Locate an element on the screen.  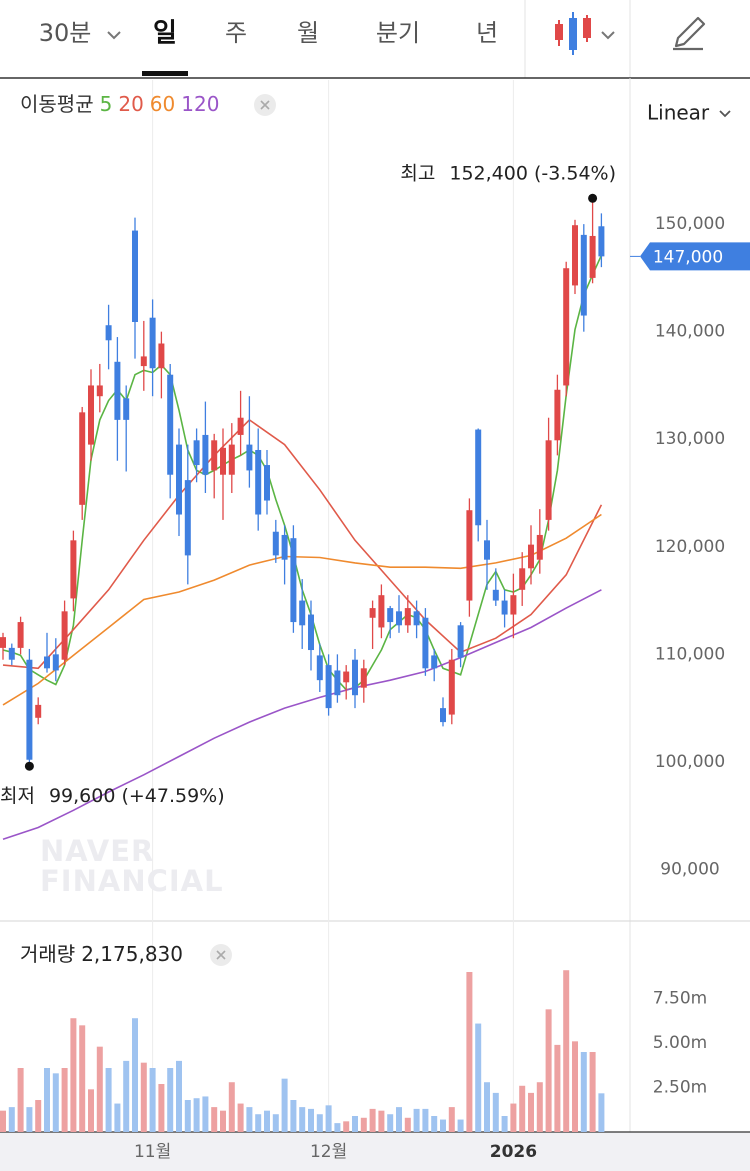
volume-header: 거래량 2,175,830 is located at coordinates (101, 954).